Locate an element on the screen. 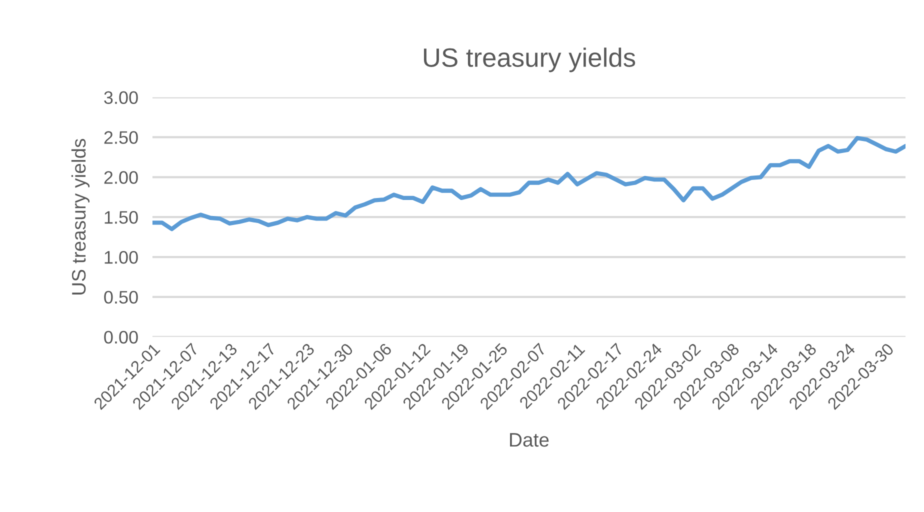  y-axis-title: US treasury yields is located at coordinates (80, 216).